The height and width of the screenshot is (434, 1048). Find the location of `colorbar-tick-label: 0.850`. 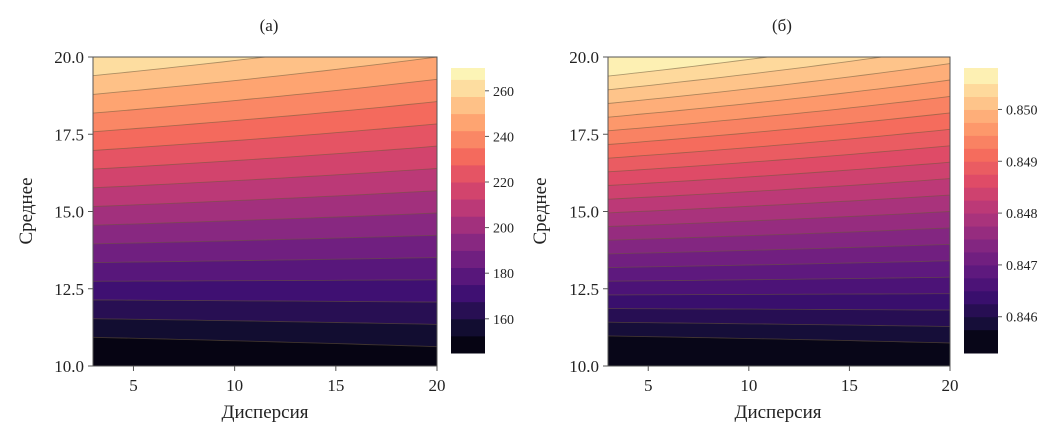

colorbar-tick-label: 0.850 is located at coordinates (1022, 110).